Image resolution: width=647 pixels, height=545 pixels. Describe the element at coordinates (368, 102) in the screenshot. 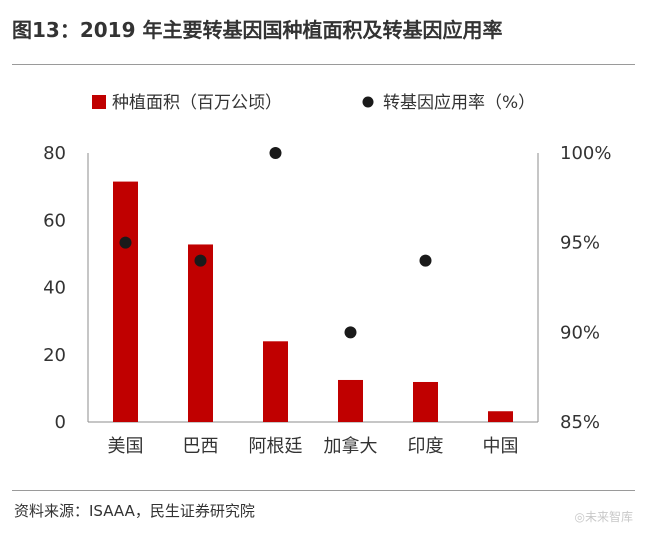

I see `legend-dot-swatch` at that location.